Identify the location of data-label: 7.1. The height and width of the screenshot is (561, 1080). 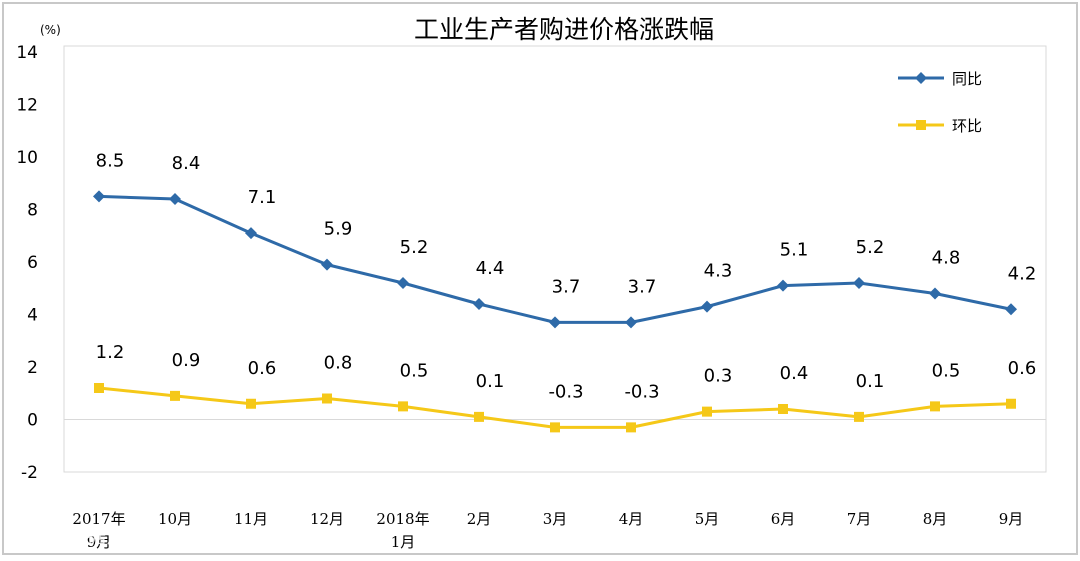
(262, 197).